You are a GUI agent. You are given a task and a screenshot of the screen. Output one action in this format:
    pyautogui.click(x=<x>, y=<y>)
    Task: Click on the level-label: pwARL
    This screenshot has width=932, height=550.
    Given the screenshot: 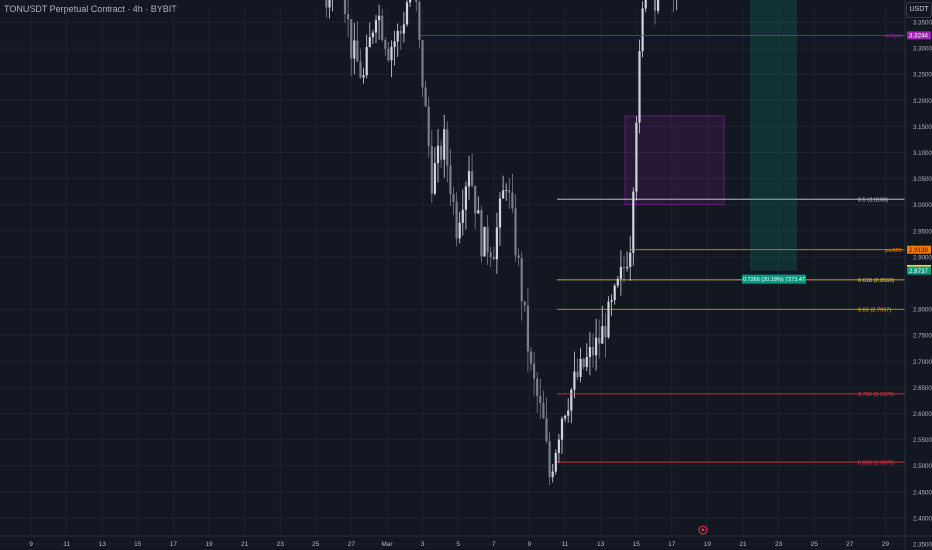 What is the action you would take?
    pyautogui.click(x=894, y=251)
    